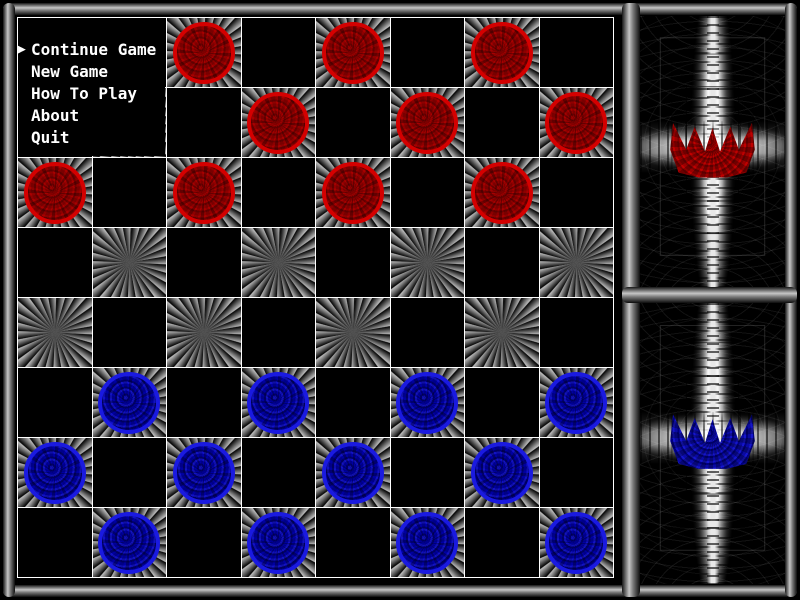  I want to click on red-player-panel, so click(712, 152).